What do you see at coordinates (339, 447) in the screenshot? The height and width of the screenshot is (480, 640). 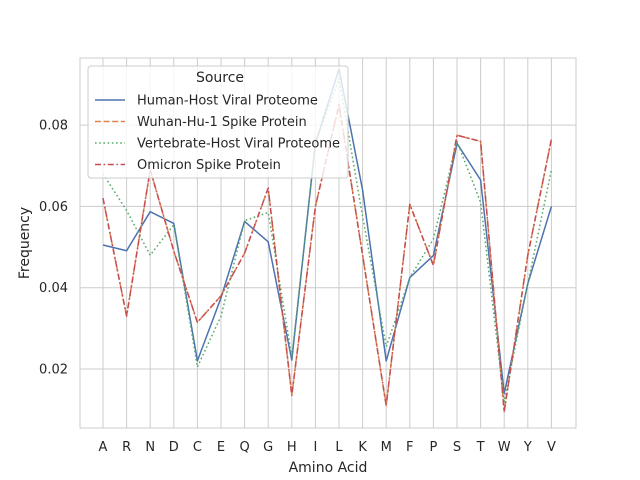 I see `x-tick-label: L` at bounding box center [339, 447].